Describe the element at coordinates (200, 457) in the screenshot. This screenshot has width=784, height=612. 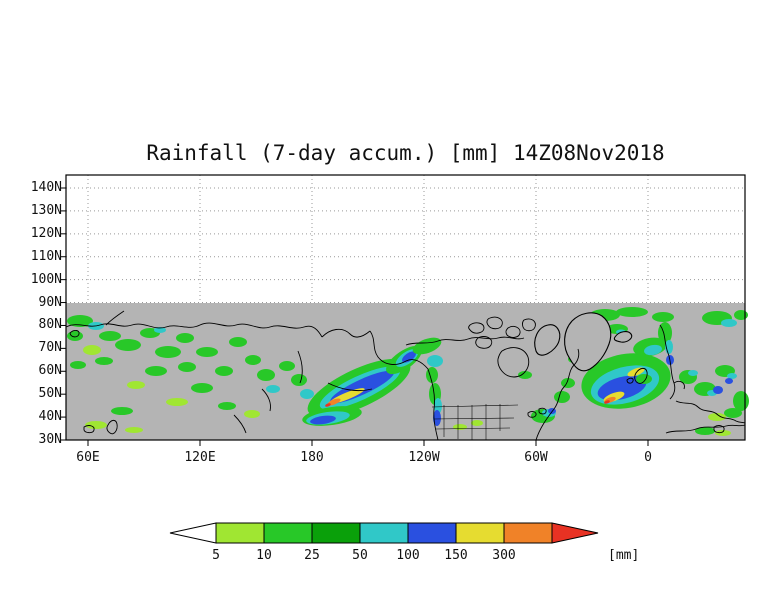
I see `x-tick-label: 120E` at that location.